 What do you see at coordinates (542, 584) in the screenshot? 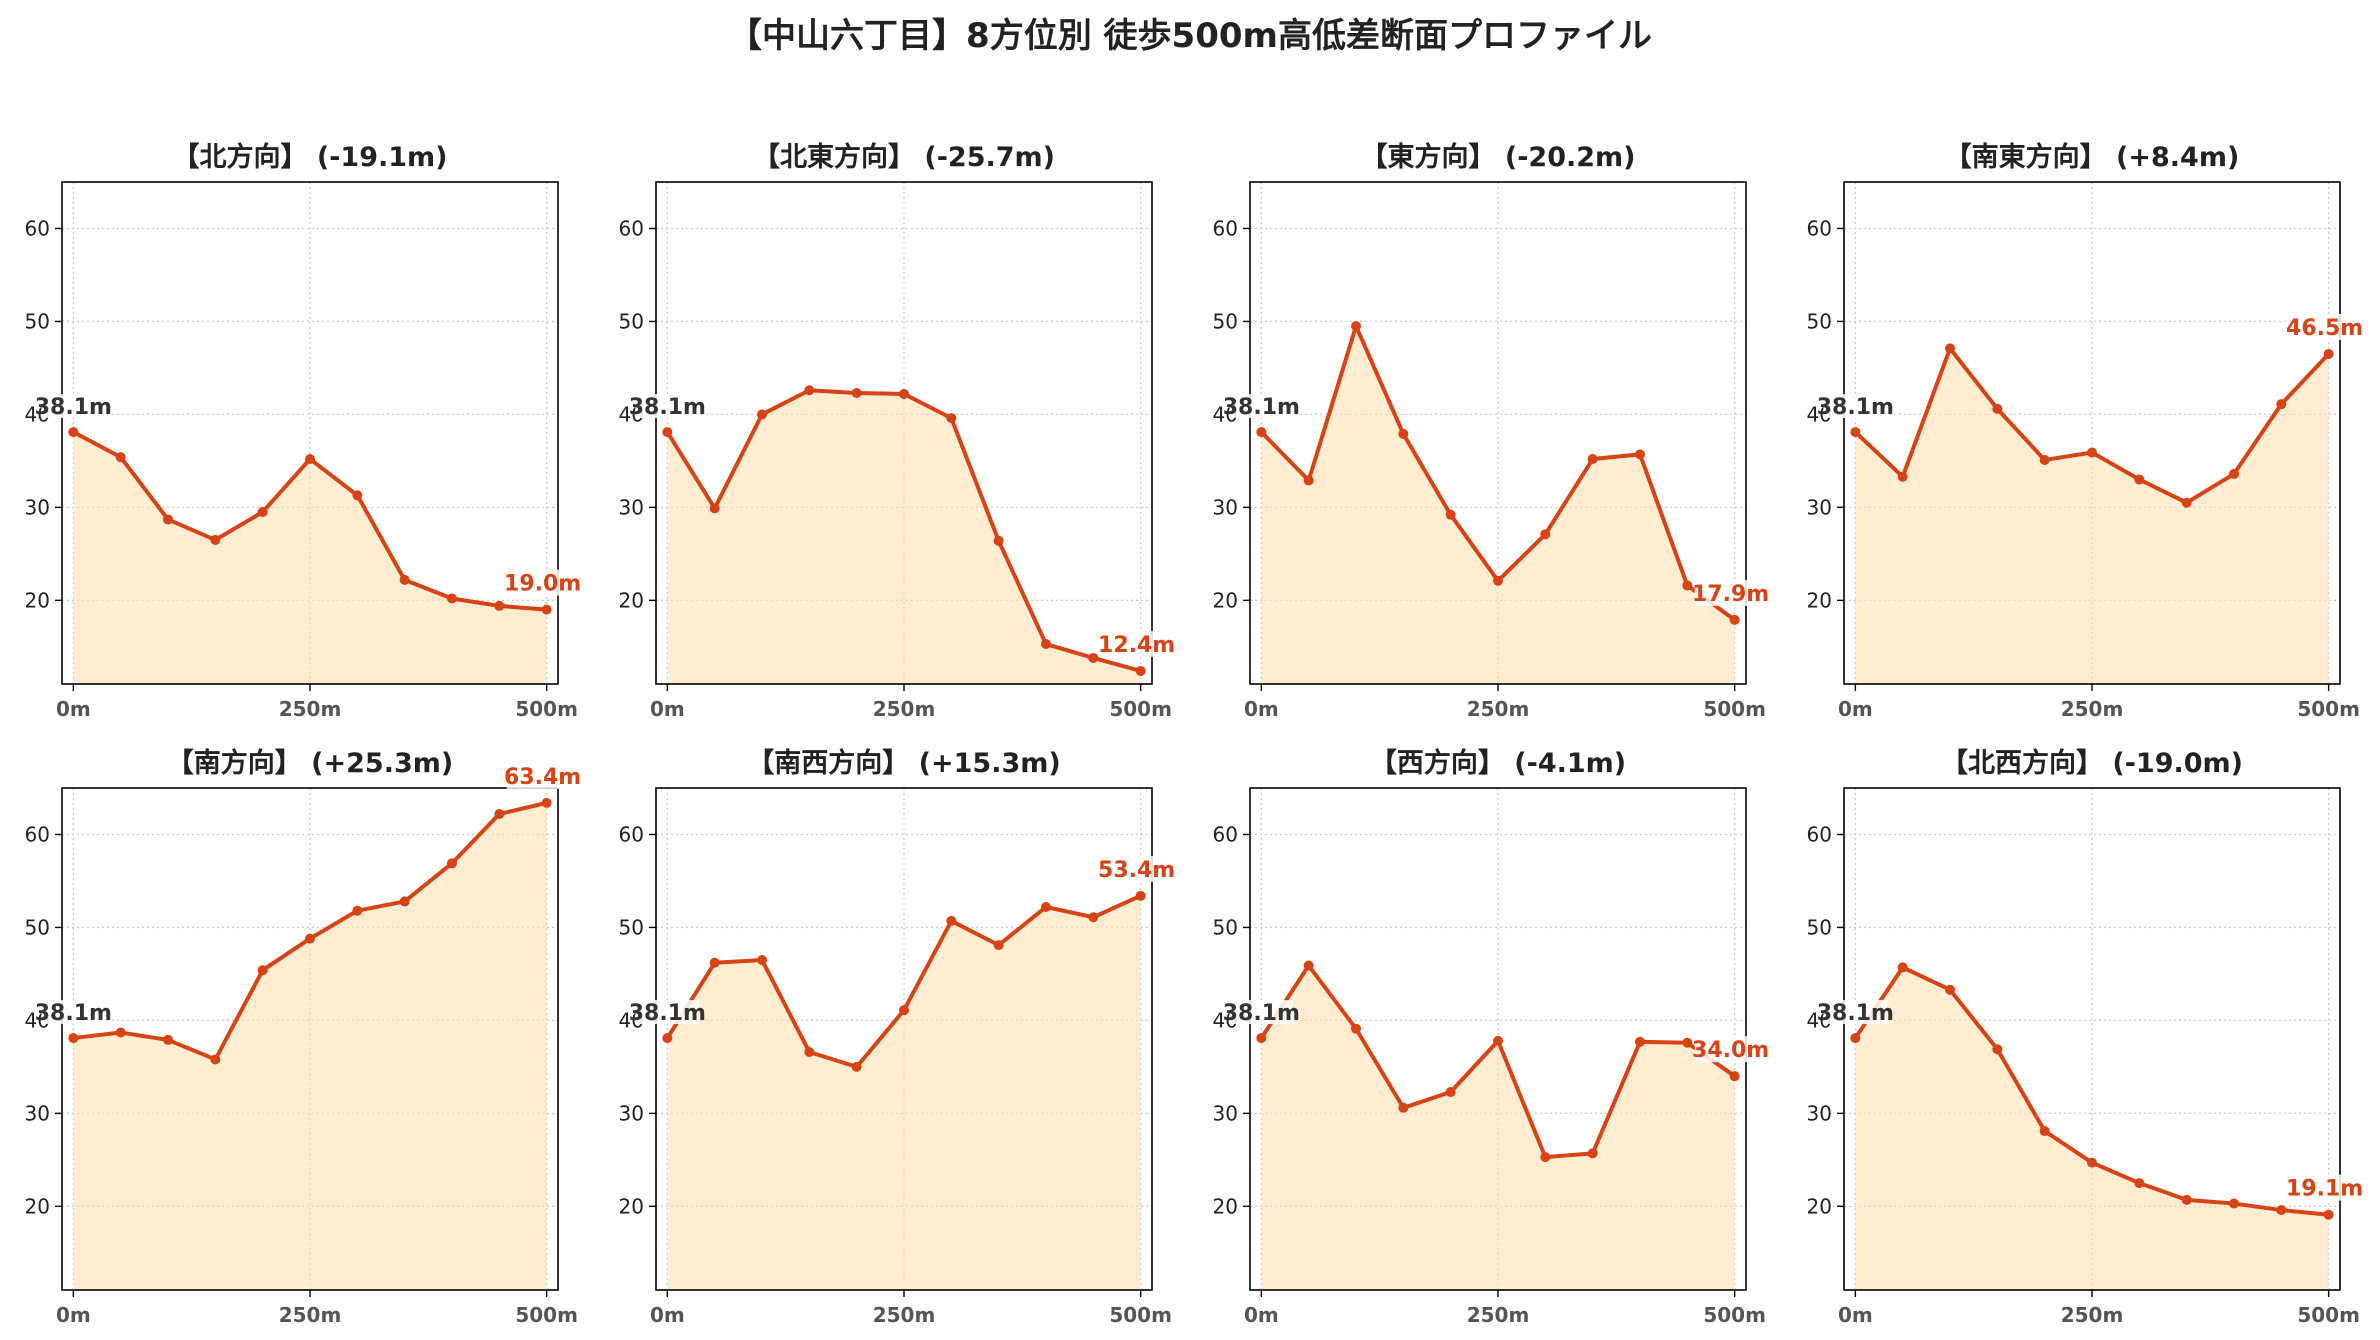
I see `end-label: 19.0m` at bounding box center [542, 584].